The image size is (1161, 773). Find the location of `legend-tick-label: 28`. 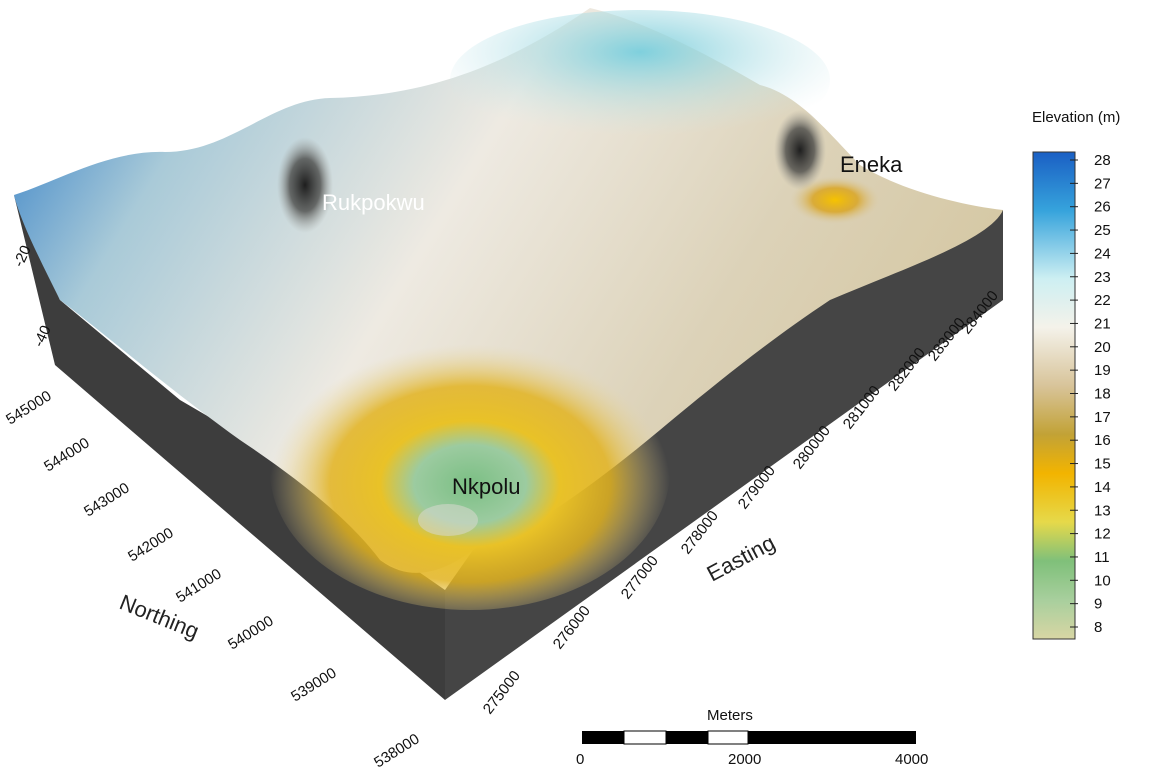

legend-tick-label: 28 is located at coordinates (1102, 160).